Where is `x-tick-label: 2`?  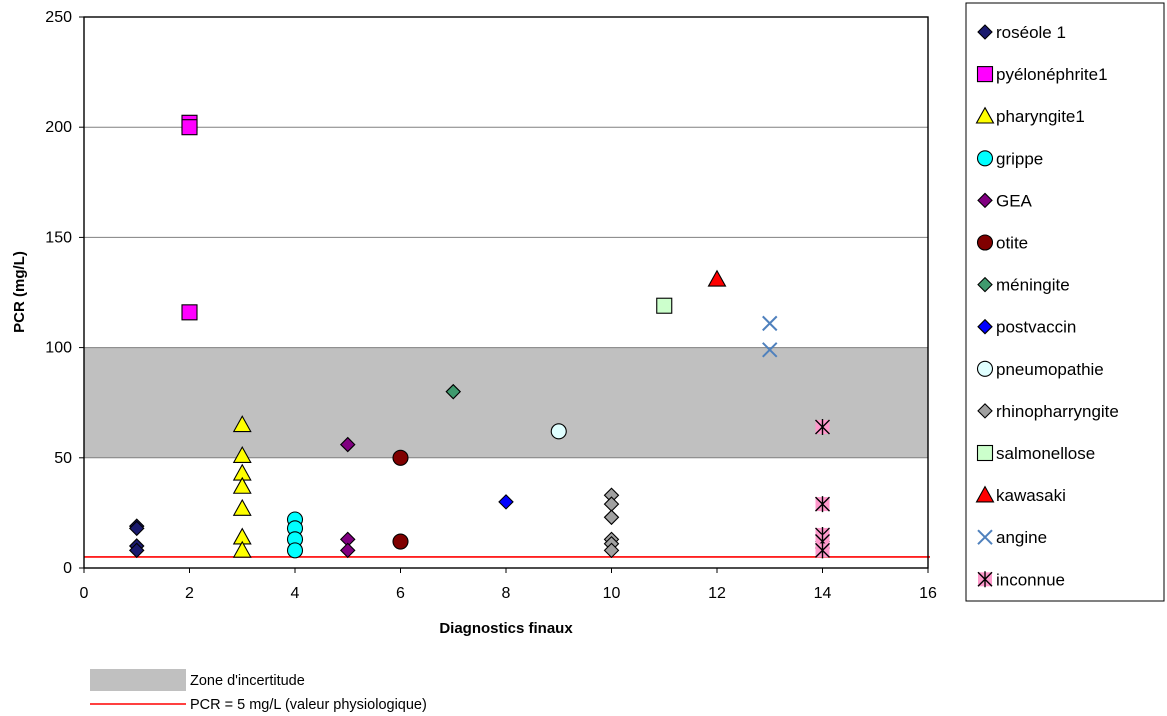
x-tick-label: 2 is located at coordinates (189, 593).